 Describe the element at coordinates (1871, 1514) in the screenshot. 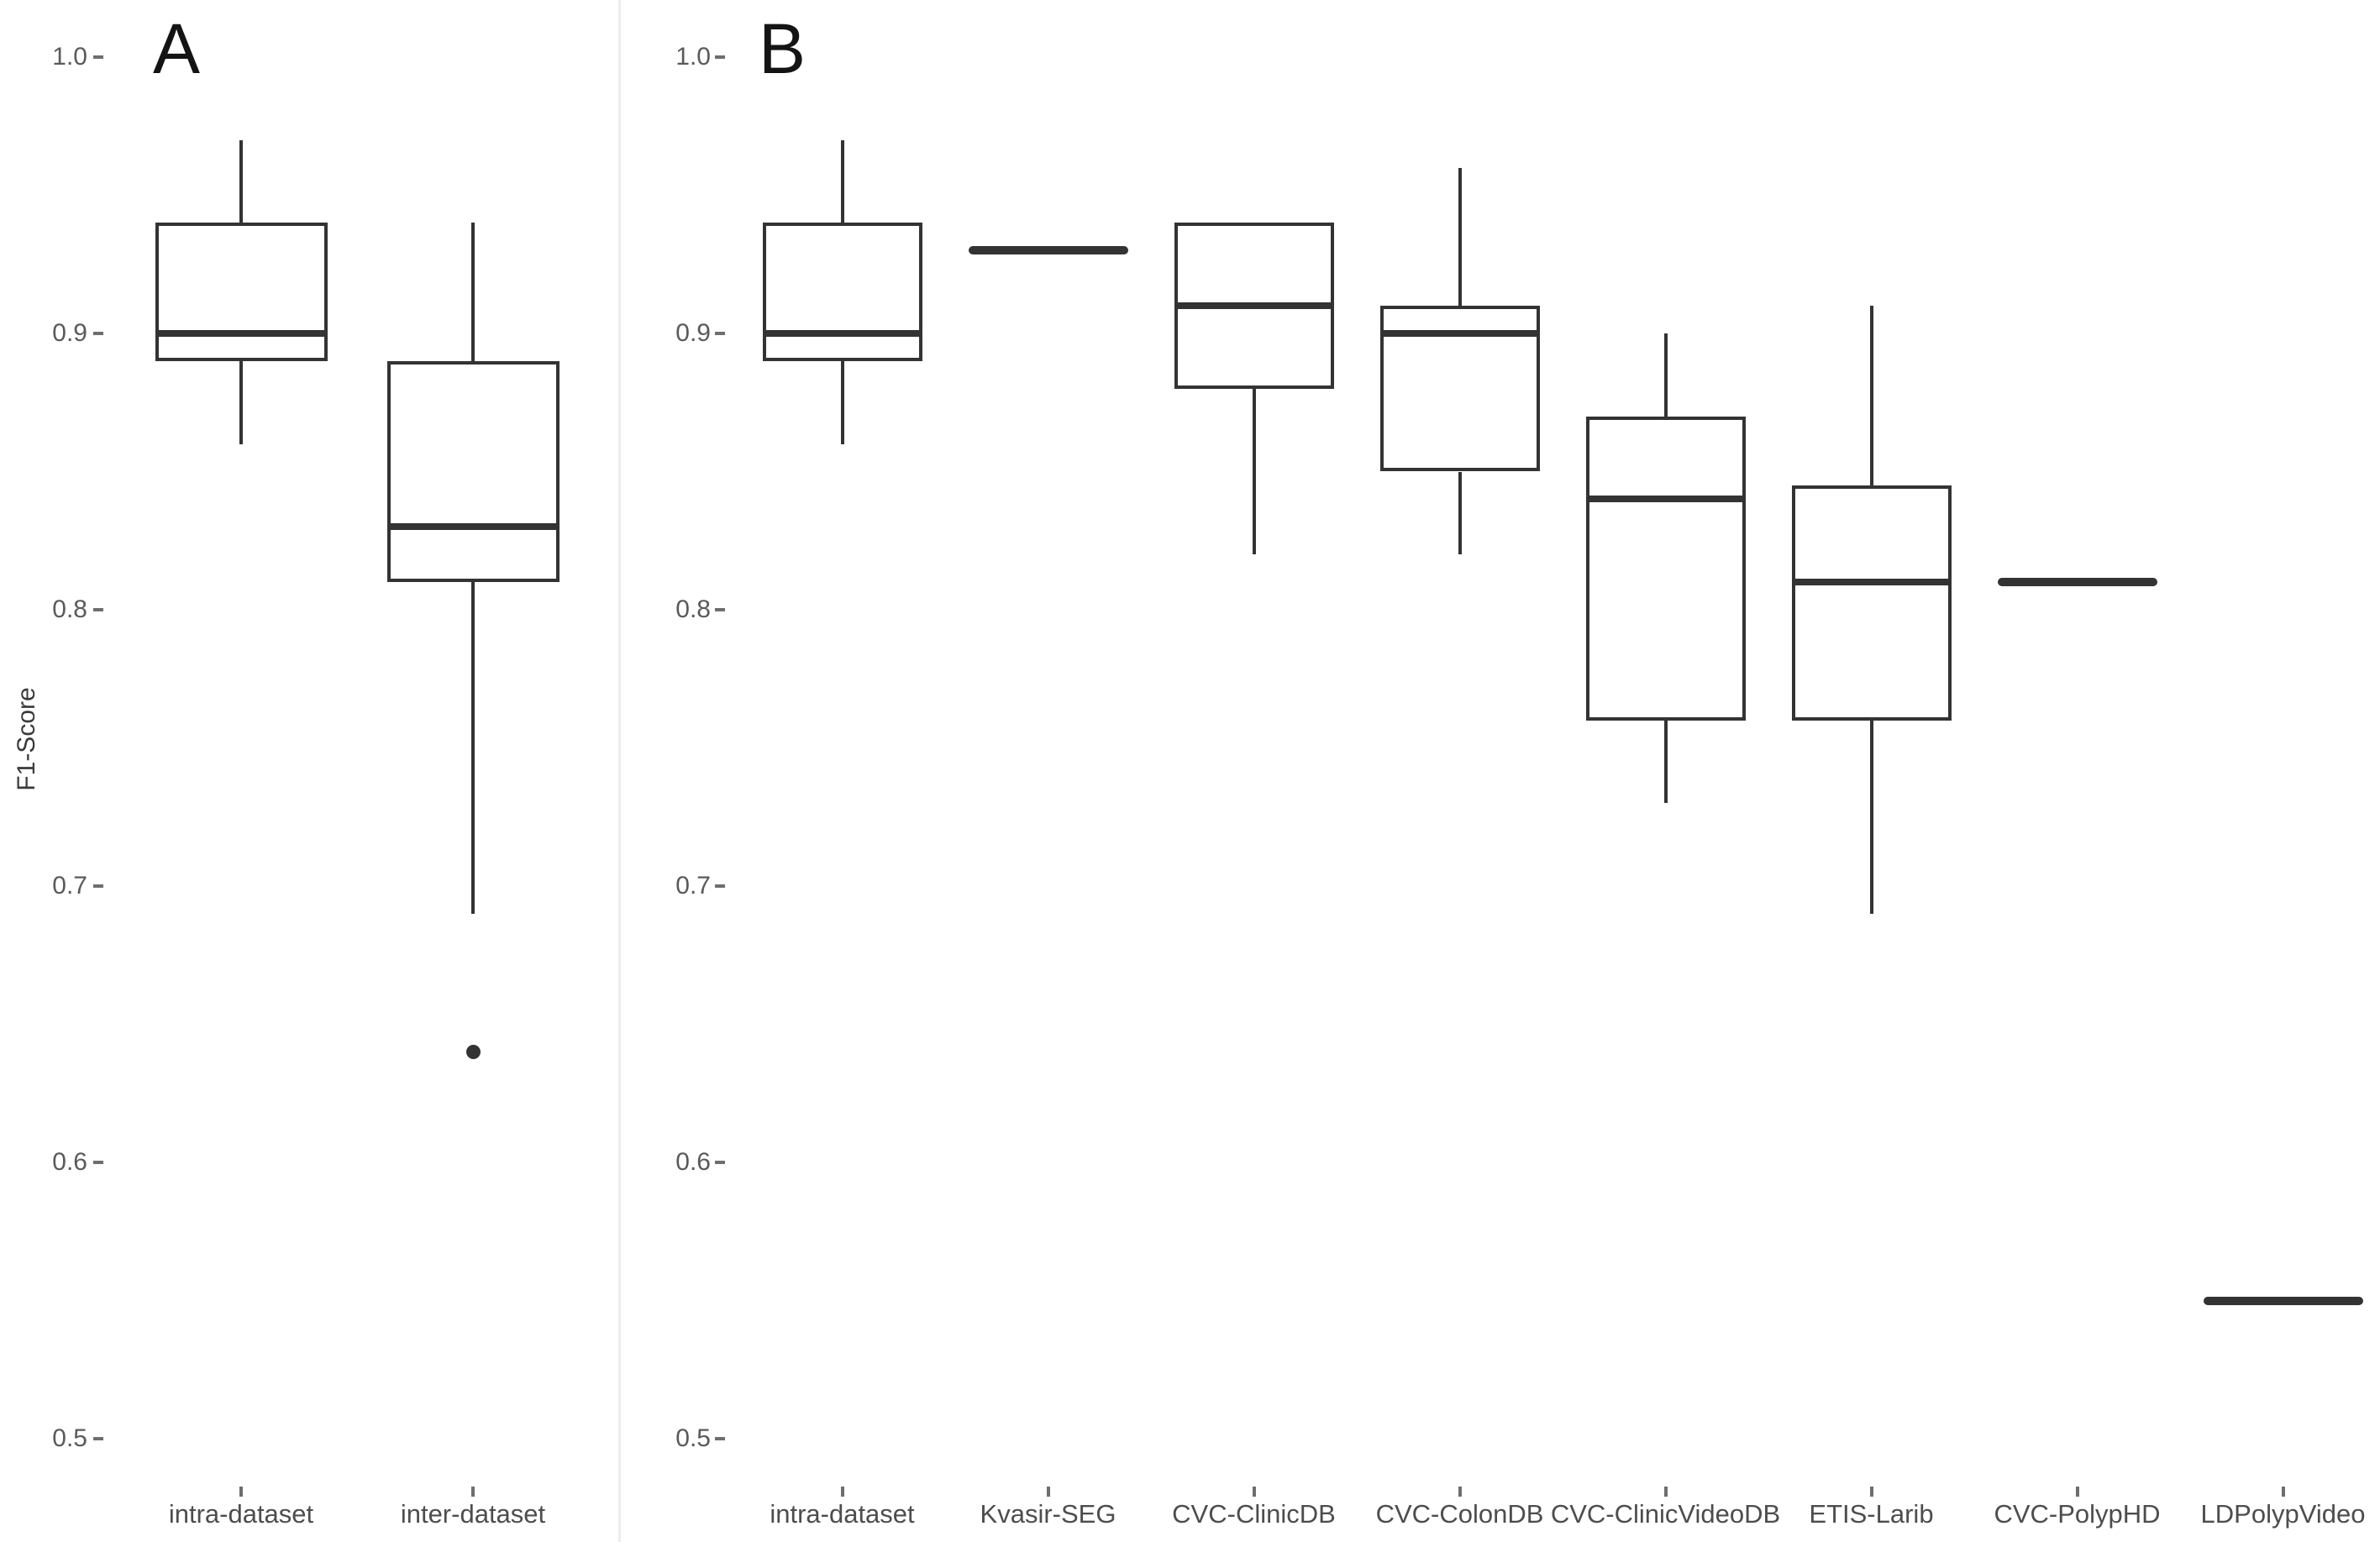

I see `category-label: ETIS-Larib` at that location.